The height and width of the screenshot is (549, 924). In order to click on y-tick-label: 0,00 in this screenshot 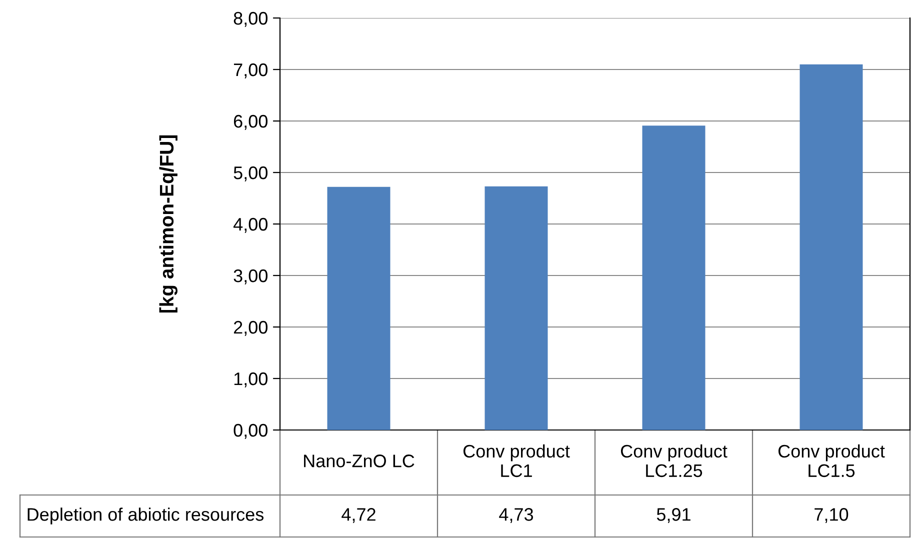, I will do `click(251, 431)`.